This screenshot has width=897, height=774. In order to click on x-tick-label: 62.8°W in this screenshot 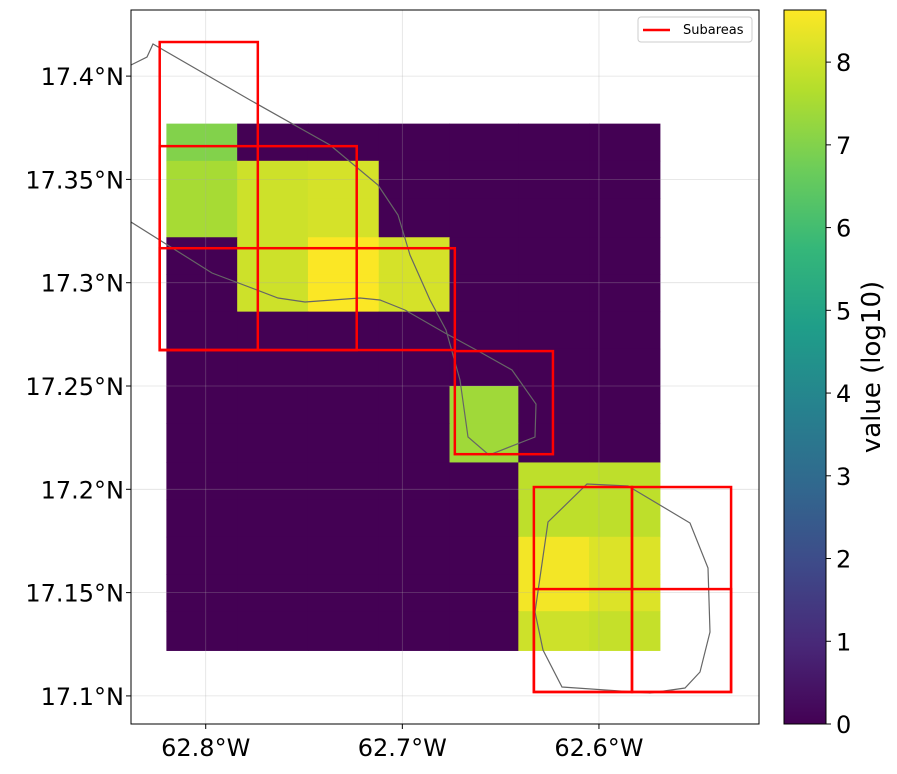, I will do `click(205, 748)`.